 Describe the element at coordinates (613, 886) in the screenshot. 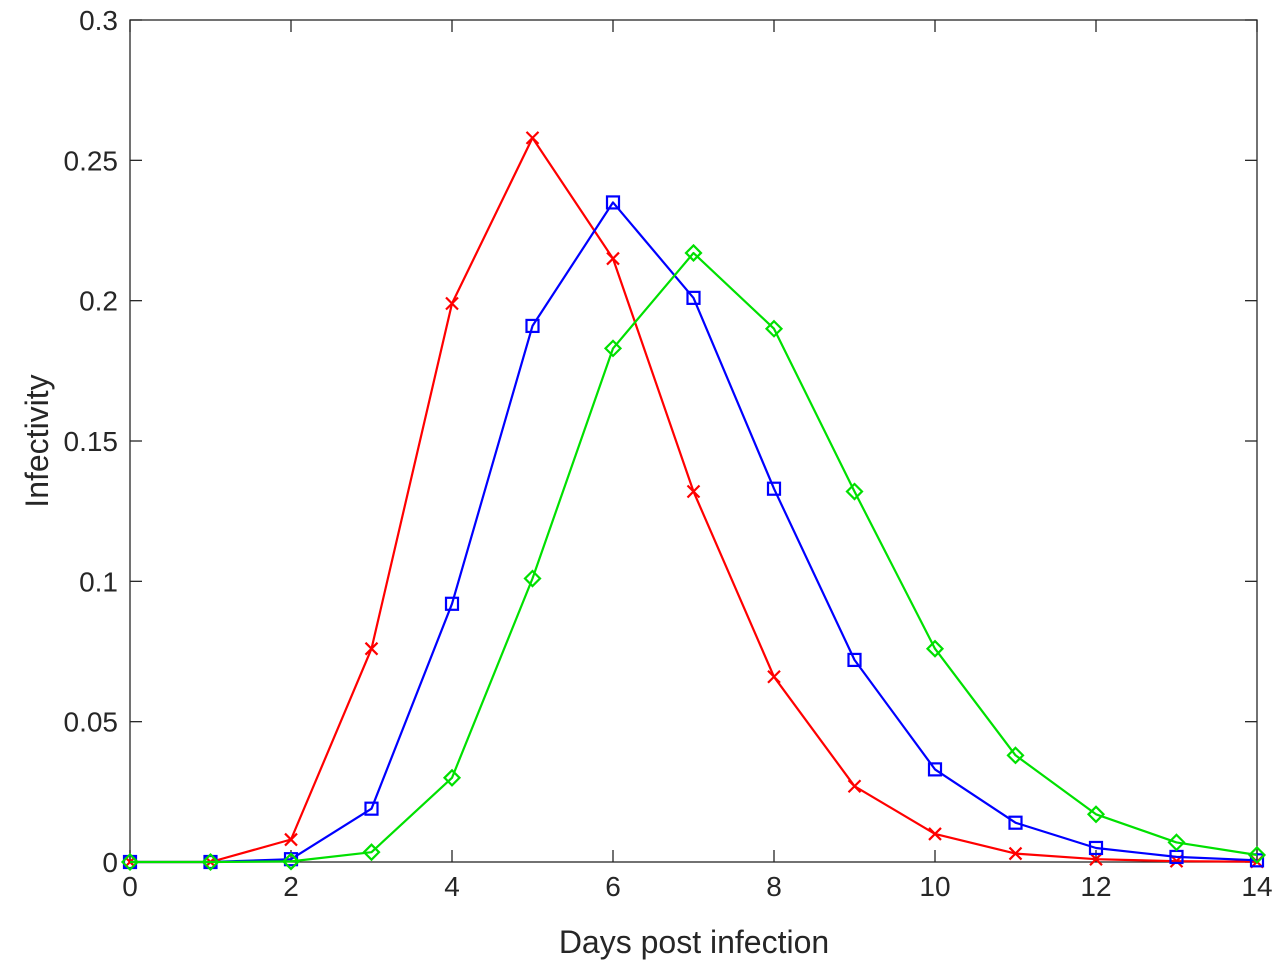

I see `x-tick-label: 6` at that location.